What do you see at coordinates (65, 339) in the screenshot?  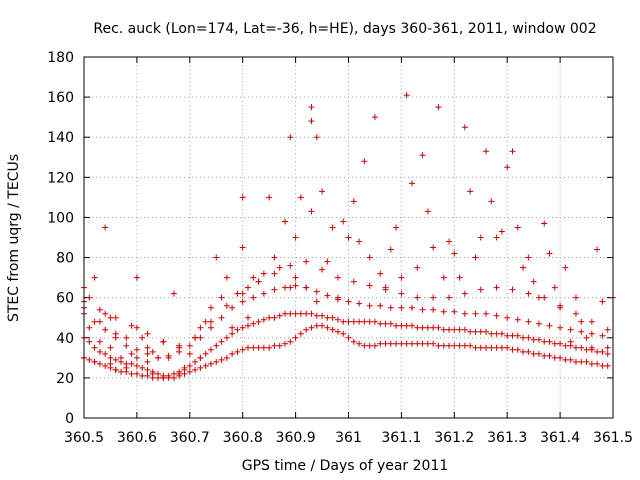 I see `y-tick-label: 40` at bounding box center [65, 339].